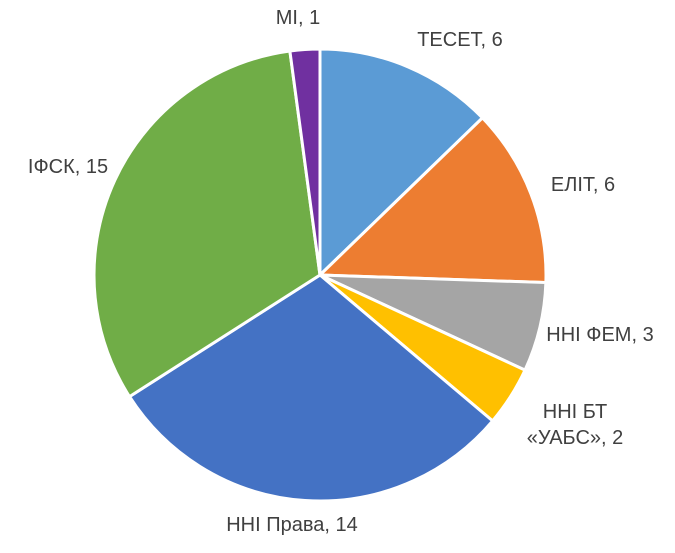 This screenshot has height=553, width=675. I want to click on data-label: ЕЛІТ, 6, so click(583, 185).